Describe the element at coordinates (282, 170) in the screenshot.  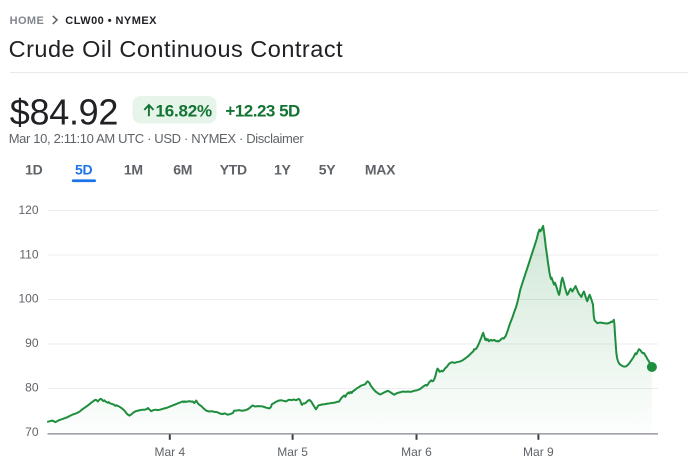
I see `svg-text: 1Y` at that location.